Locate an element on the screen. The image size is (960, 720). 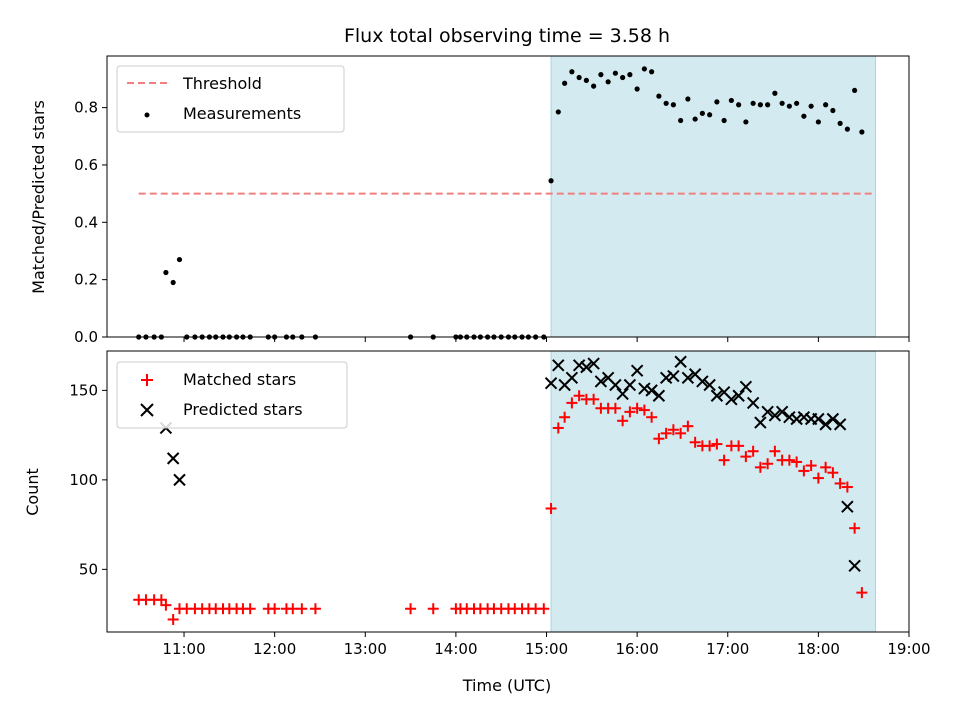
ratio-y-axis-label: Matched/Predicted stars is located at coordinates (38, 197).